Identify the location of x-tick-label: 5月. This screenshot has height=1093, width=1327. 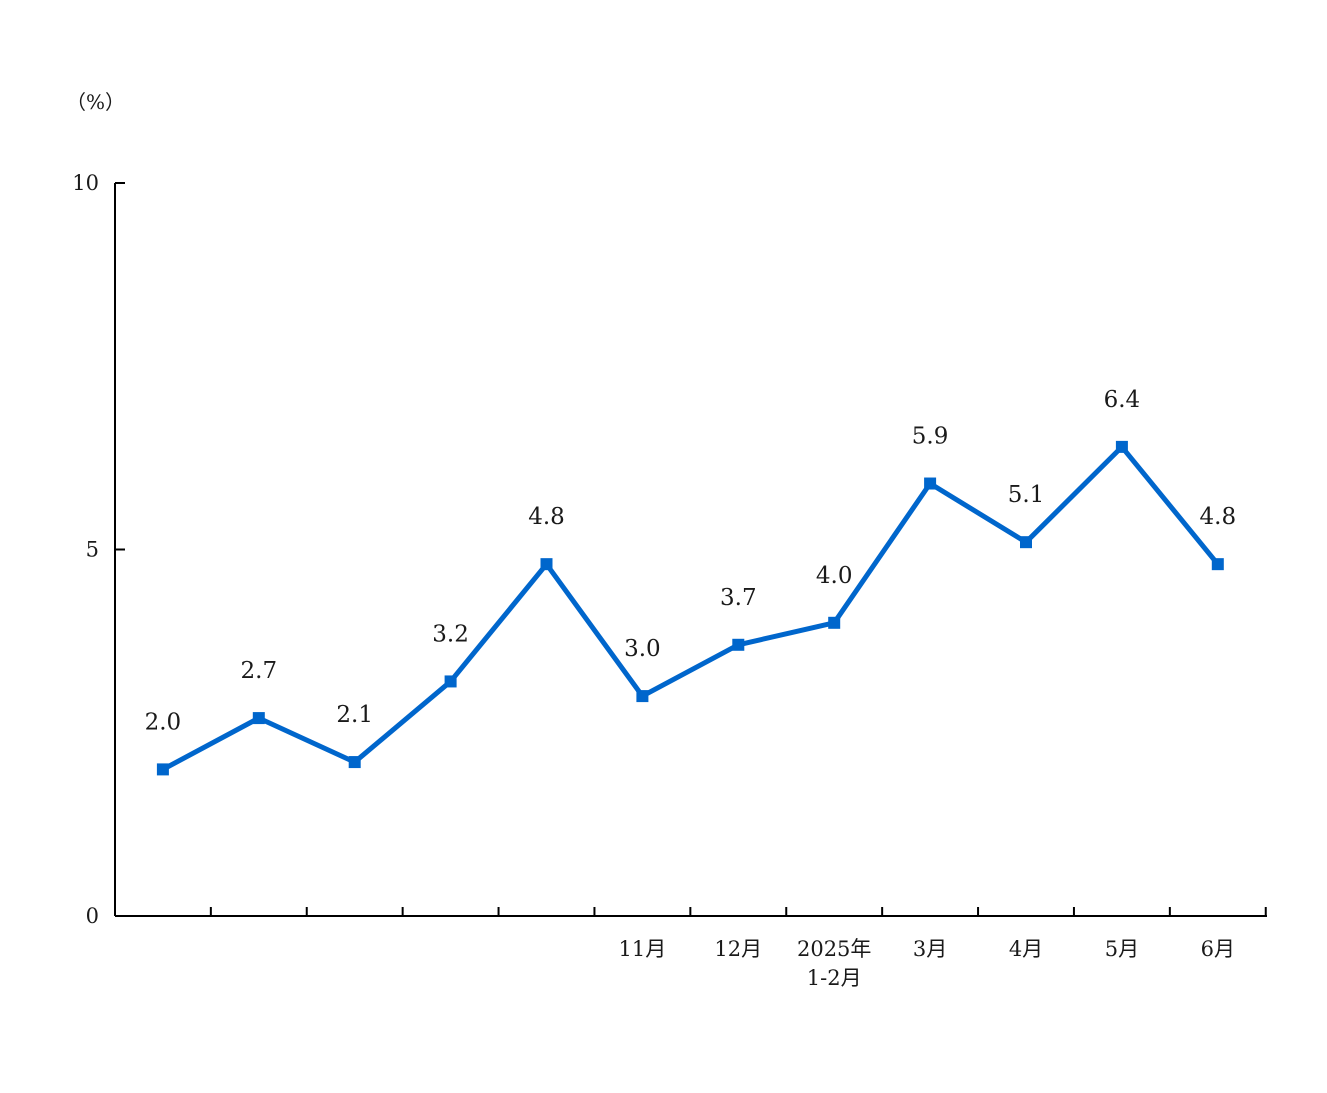
(1122, 949).